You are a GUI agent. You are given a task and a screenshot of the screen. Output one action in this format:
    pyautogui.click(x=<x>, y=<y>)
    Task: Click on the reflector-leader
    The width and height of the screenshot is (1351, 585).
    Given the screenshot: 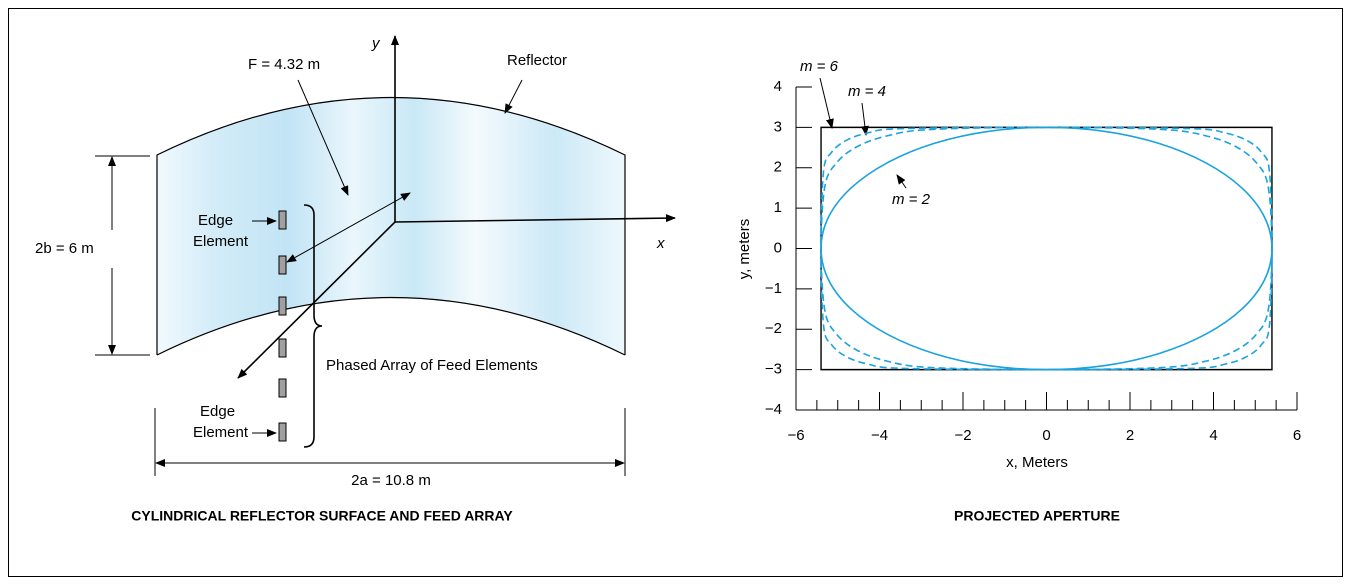 What is the action you would take?
    pyautogui.click(x=513, y=96)
    